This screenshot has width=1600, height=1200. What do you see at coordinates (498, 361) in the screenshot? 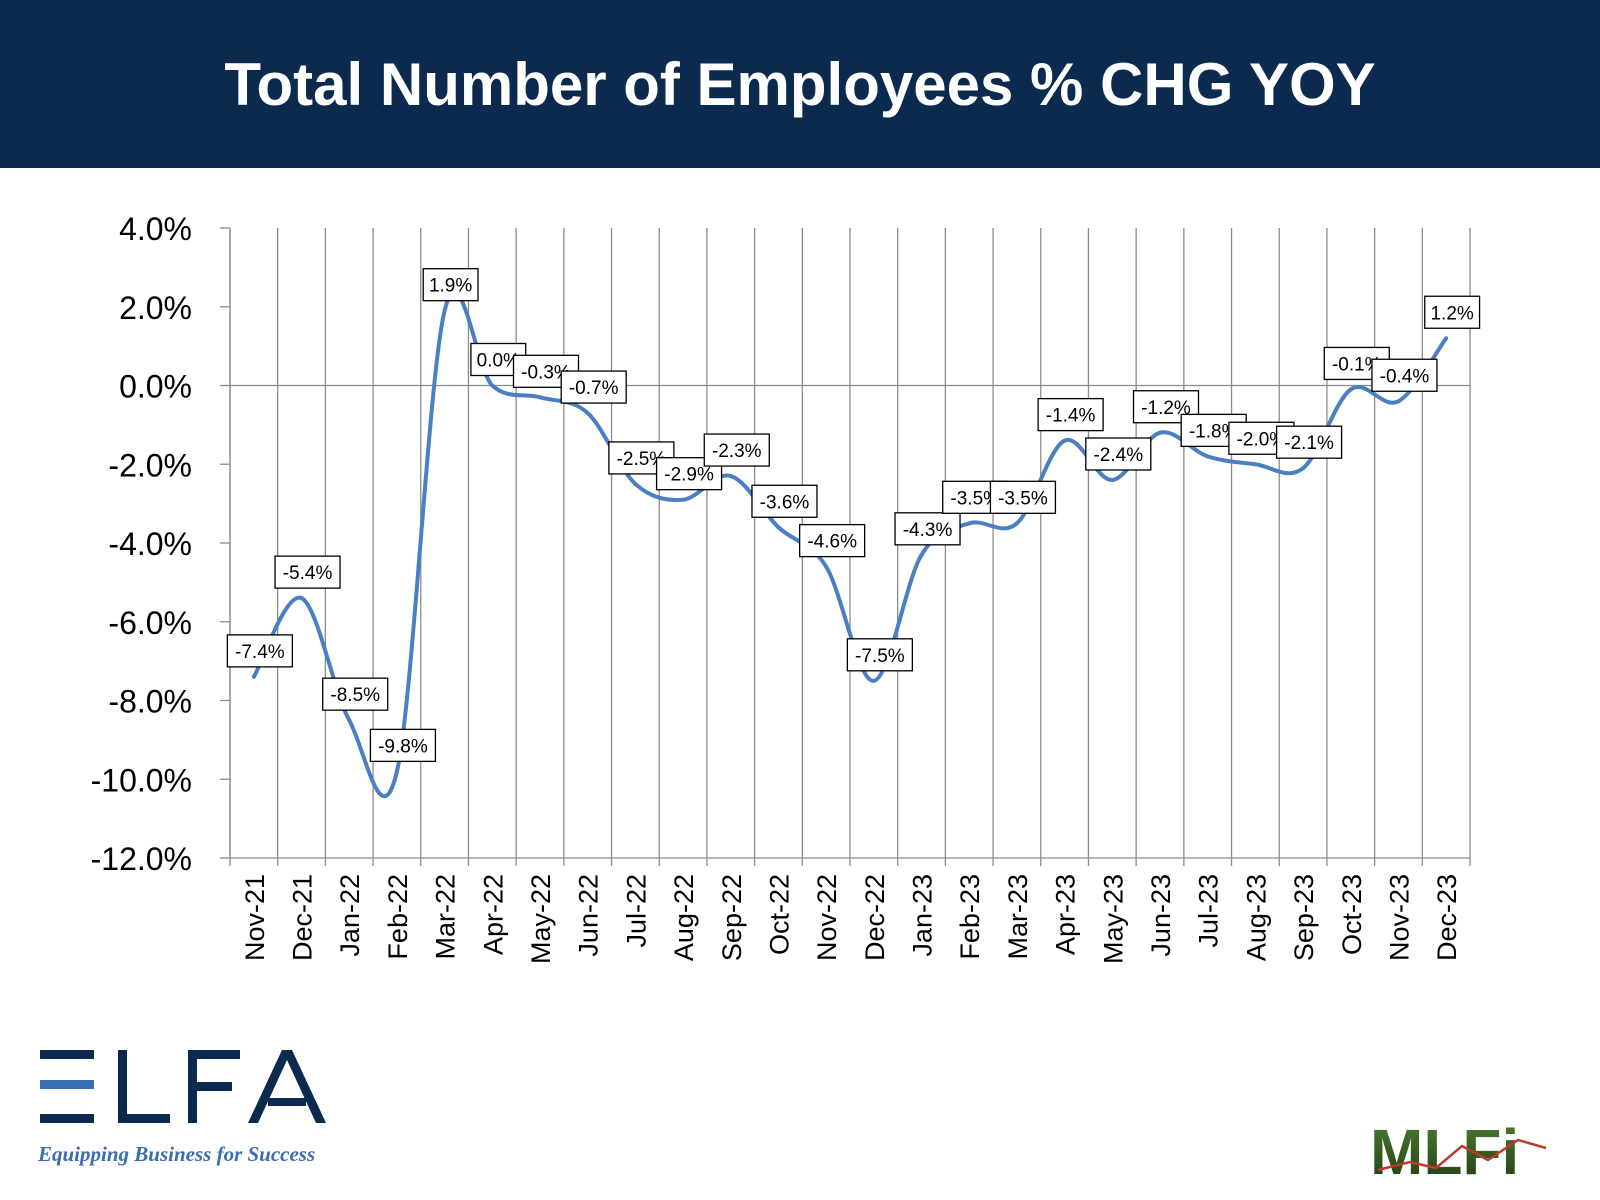
I see `data-label: 0.0%` at bounding box center [498, 361].